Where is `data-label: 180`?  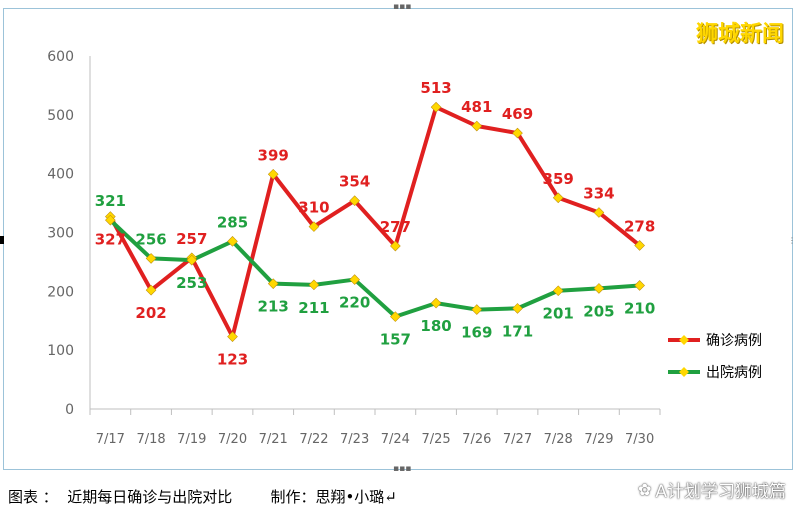 data-label: 180 is located at coordinates (435, 326).